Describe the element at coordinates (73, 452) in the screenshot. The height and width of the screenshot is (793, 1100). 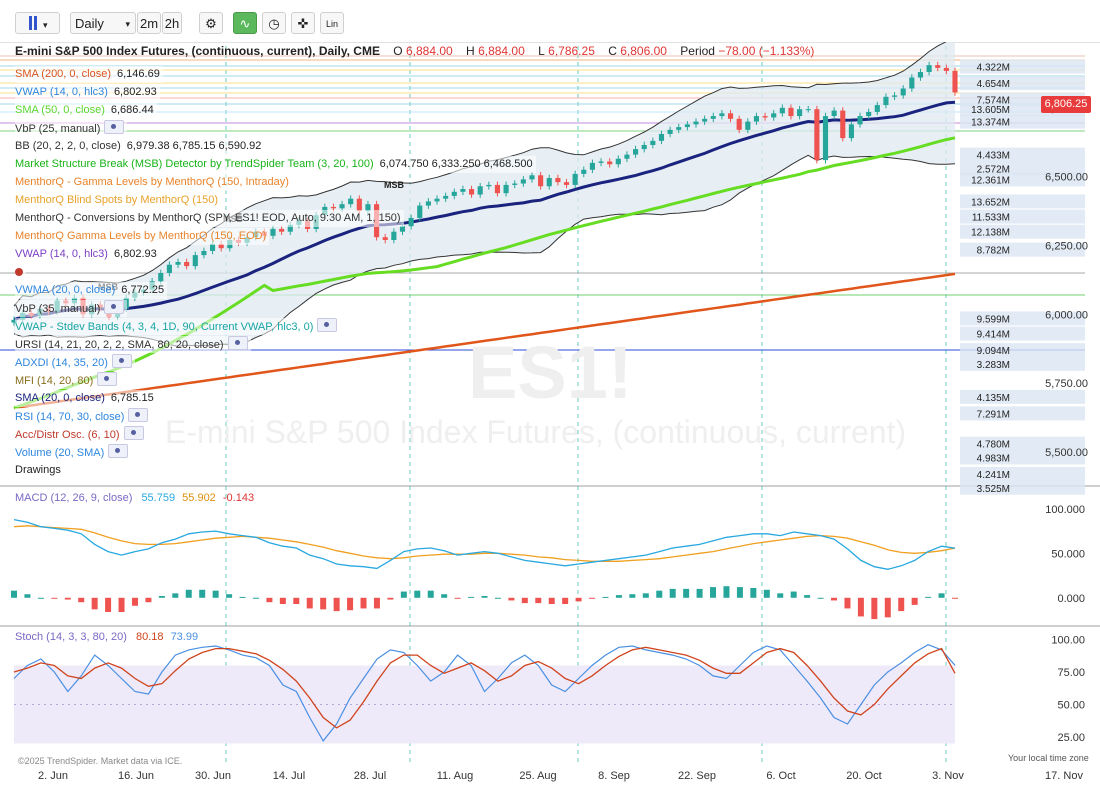
I see `indicator-item: Volume (20, SMA)` at that location.